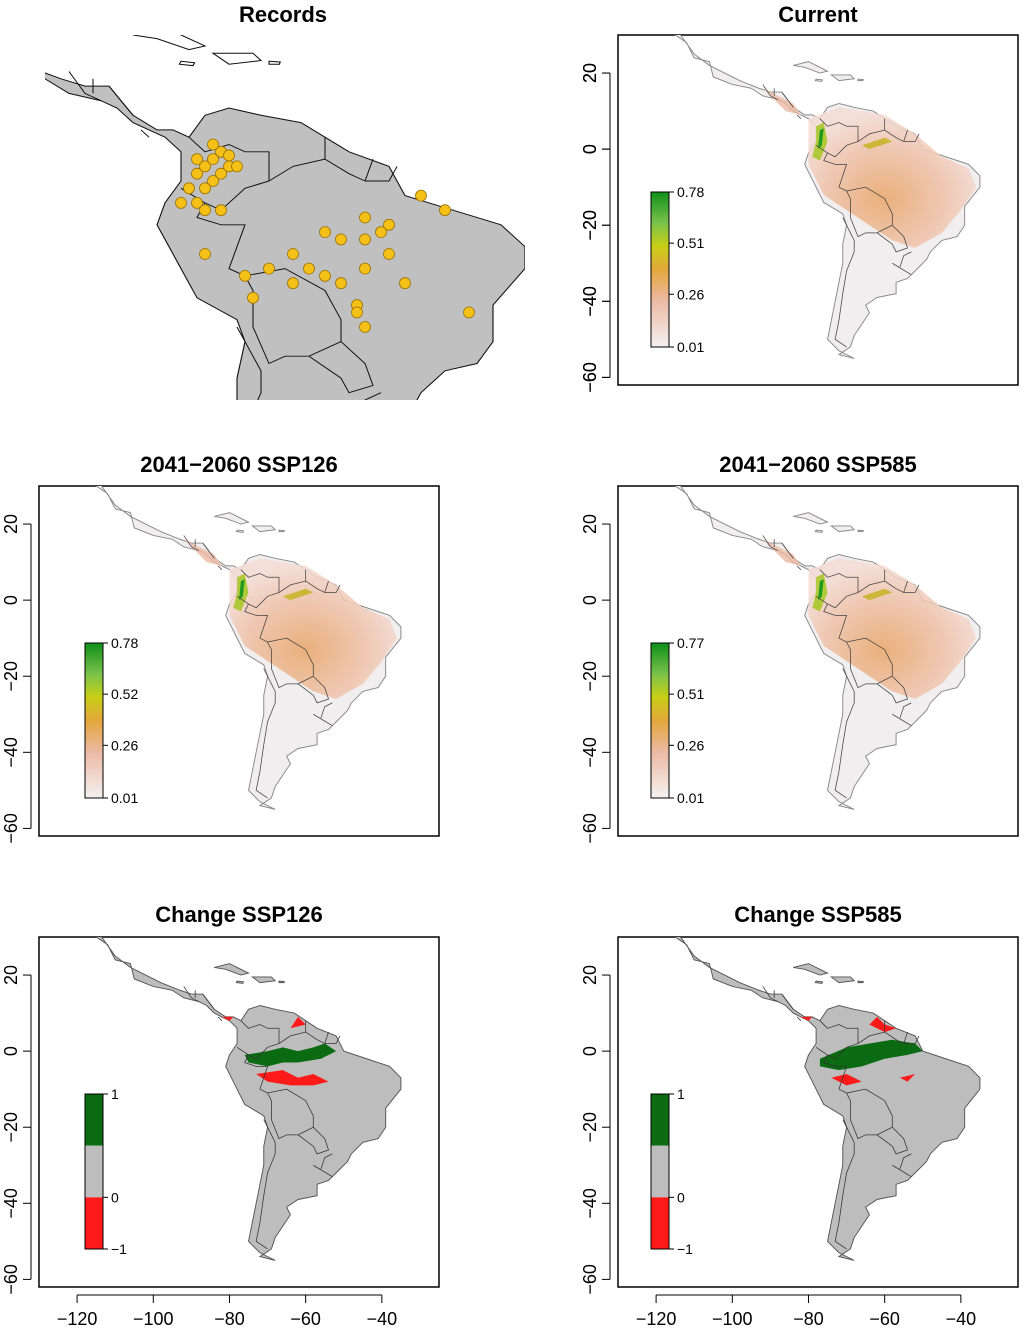 The width and height of the screenshot is (1029, 1339). I want to click on x-tick-label: −60, so click(884, 1319).